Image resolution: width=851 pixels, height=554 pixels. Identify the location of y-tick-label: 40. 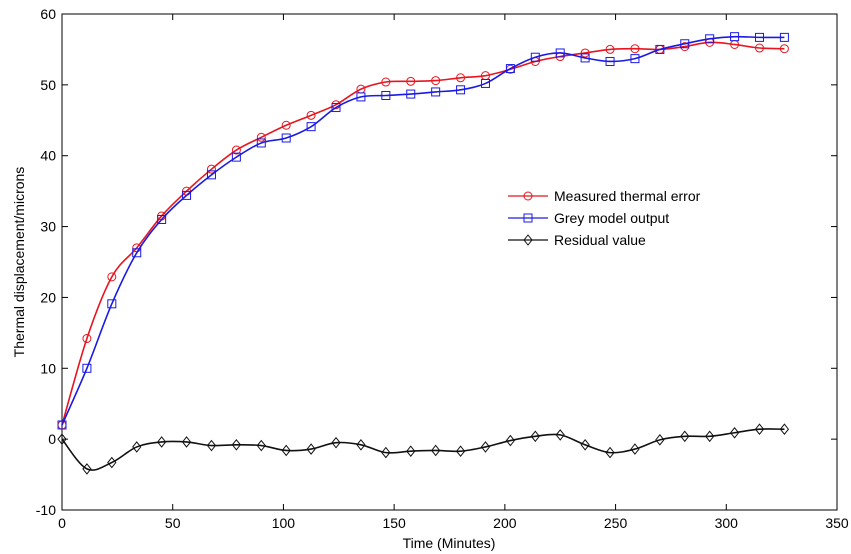
(48, 156).